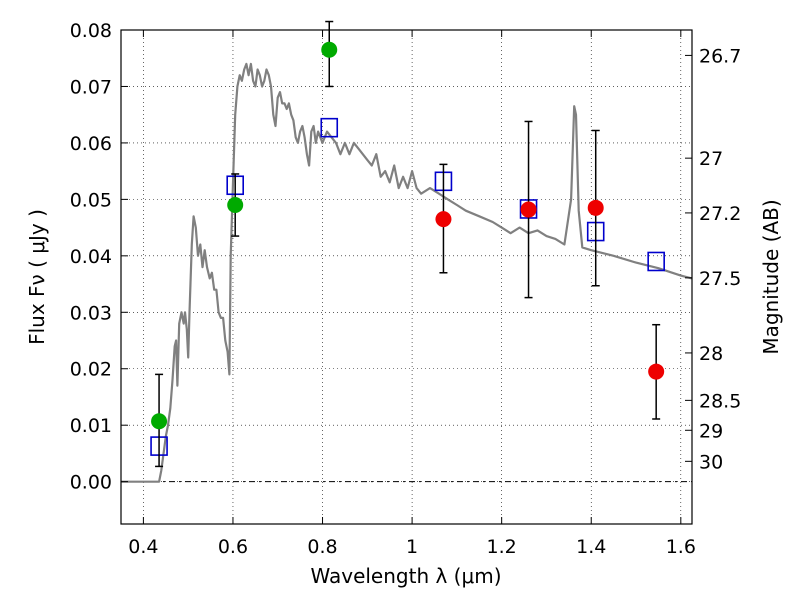  What do you see at coordinates (91, 200) in the screenshot?
I see `y-tick-label: 0.05` at bounding box center [91, 200].